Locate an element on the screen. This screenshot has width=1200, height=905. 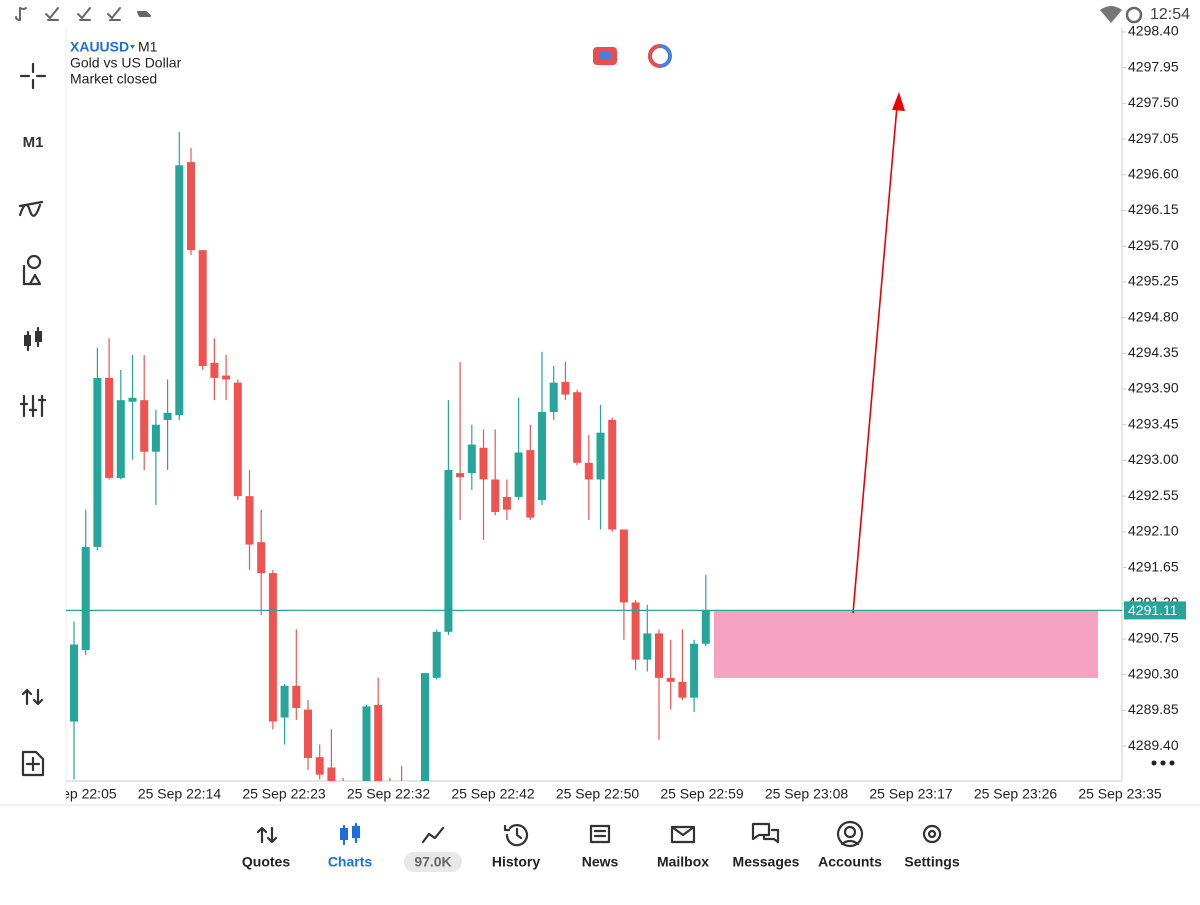
wifi-icon is located at coordinates (1111, 14).